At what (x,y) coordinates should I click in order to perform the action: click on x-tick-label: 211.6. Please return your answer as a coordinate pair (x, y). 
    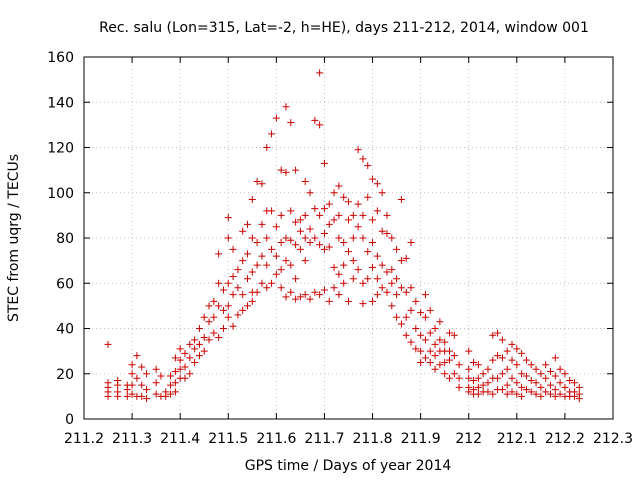
    Looking at the image, I should click on (276, 439).